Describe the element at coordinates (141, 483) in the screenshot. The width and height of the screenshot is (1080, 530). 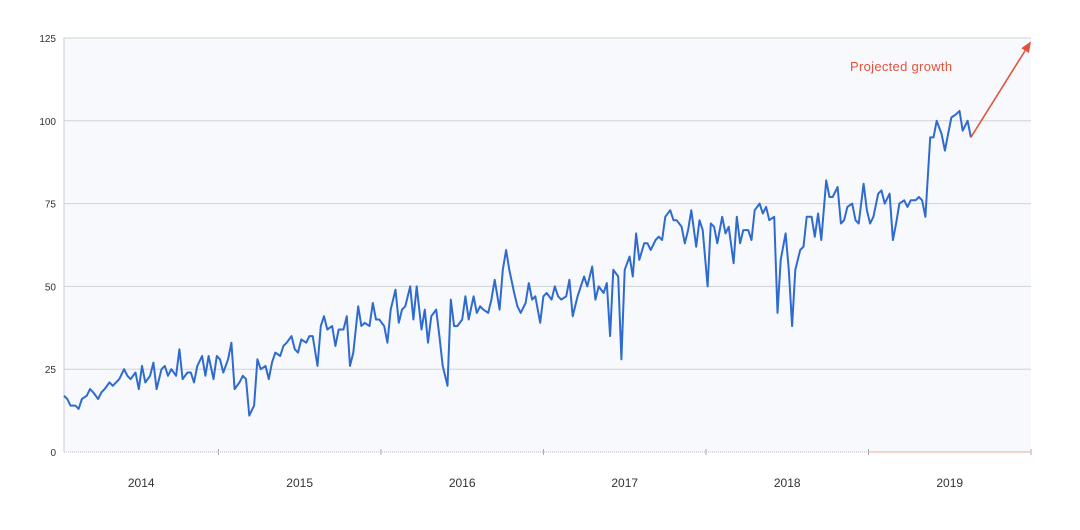
I see `x-tick-label-2014: 2014` at that location.